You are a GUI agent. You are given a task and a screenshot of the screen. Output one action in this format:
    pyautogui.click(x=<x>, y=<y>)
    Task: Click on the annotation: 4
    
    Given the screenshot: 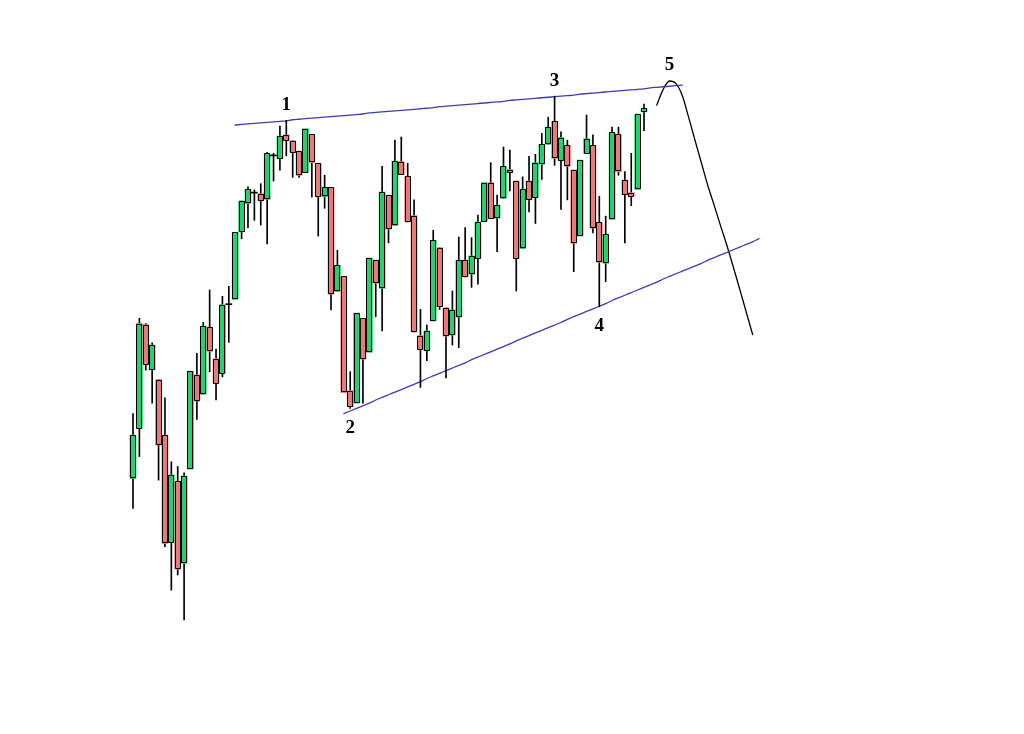 What is the action you would take?
    pyautogui.click(x=599, y=325)
    